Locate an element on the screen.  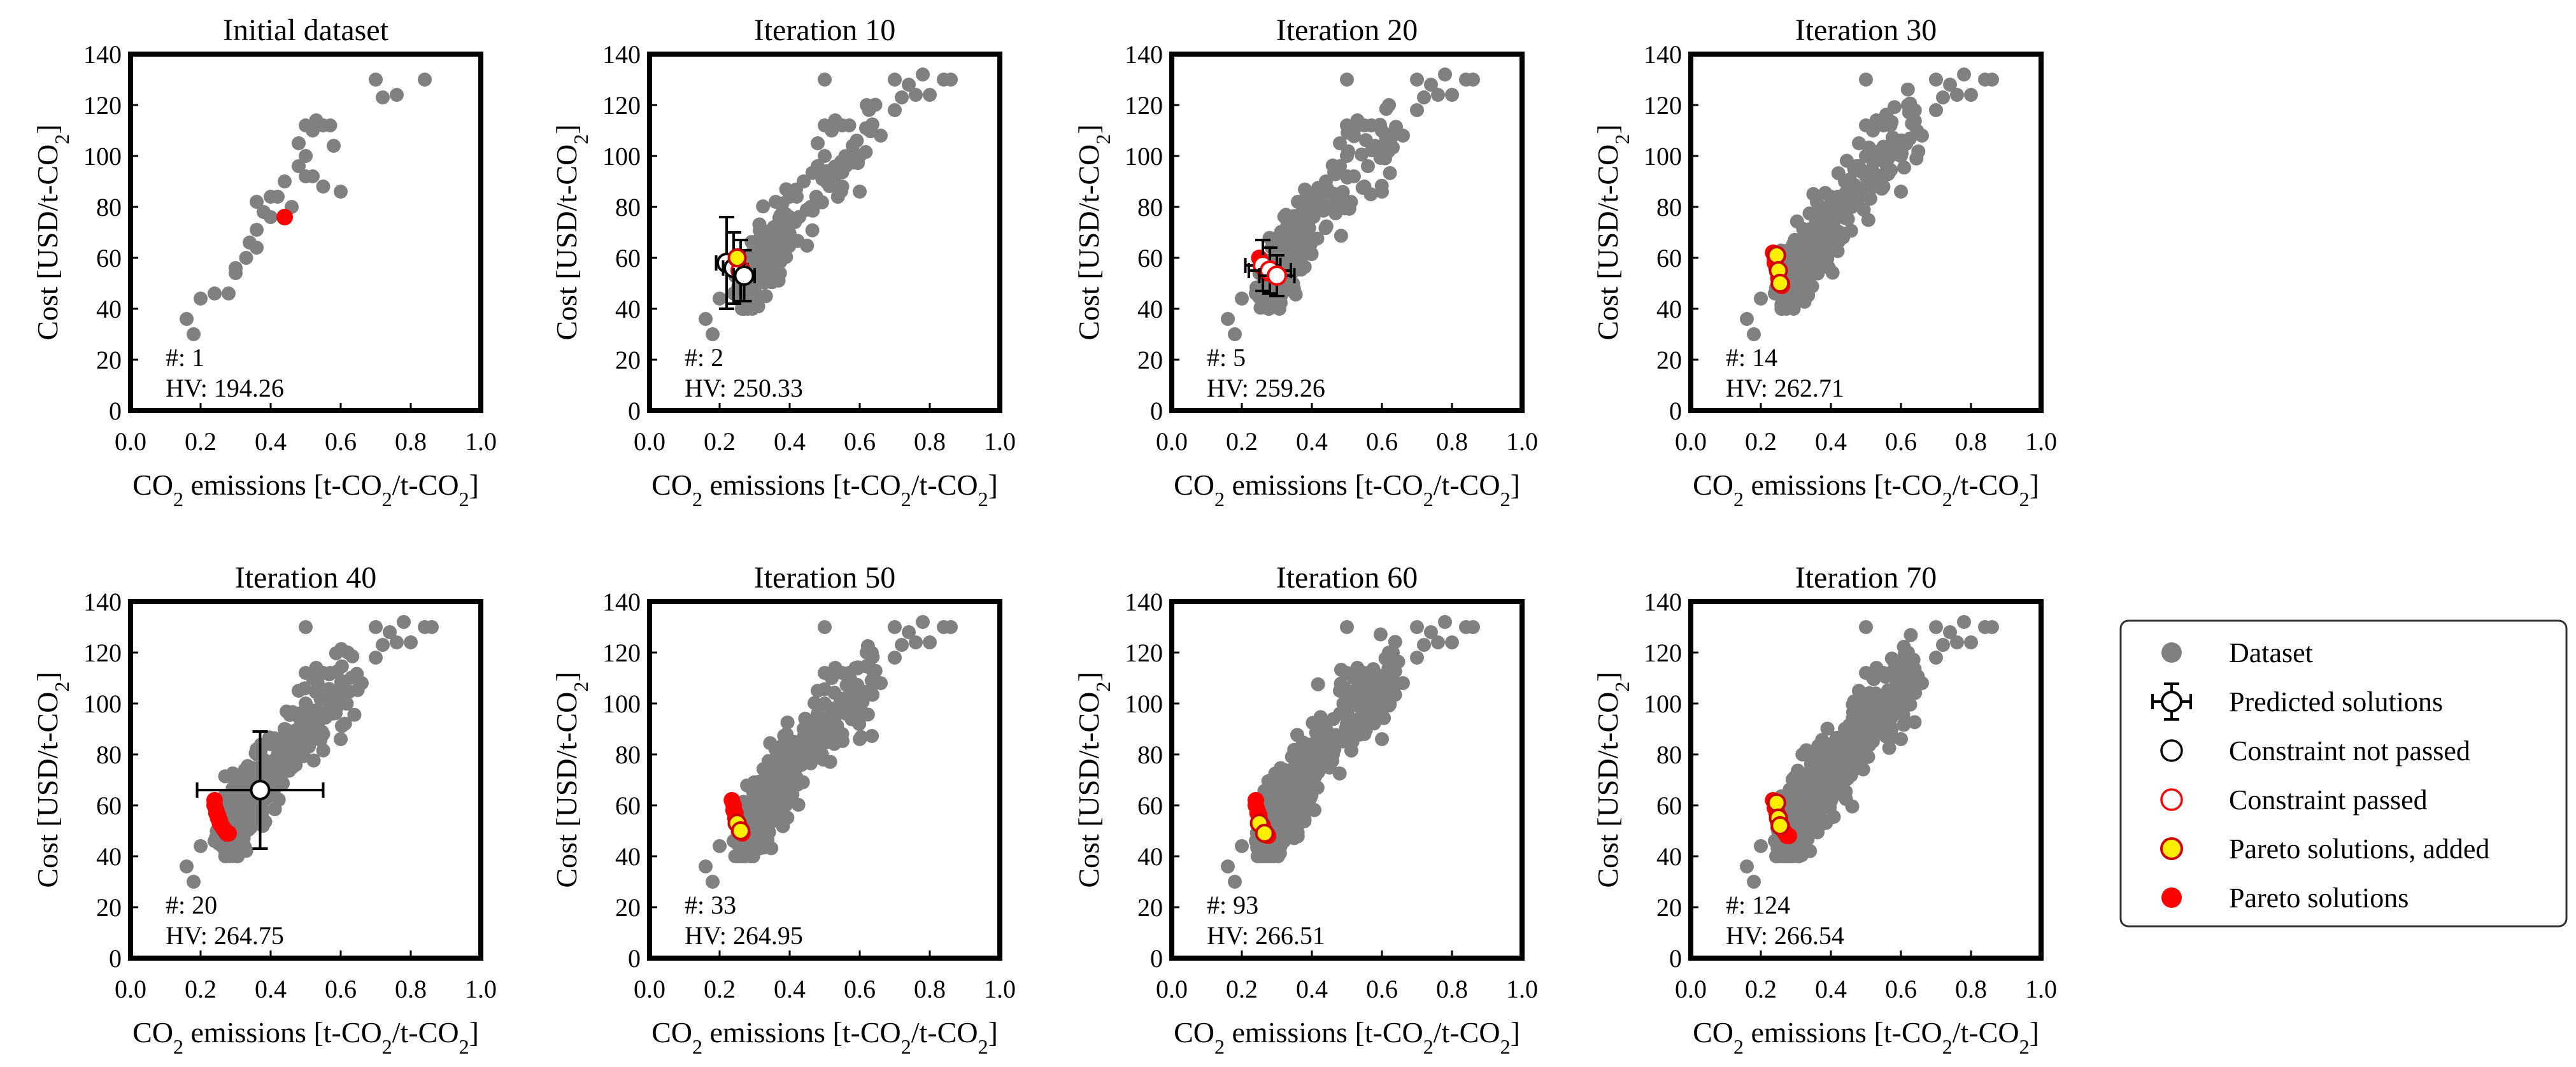
pareto-added-point is located at coordinates (1780, 283).